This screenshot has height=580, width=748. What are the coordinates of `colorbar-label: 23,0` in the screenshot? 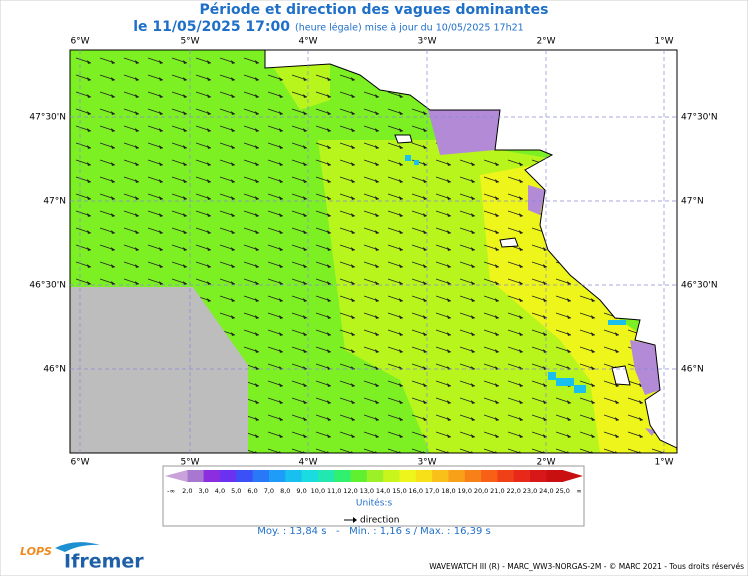 It's located at (530, 491).